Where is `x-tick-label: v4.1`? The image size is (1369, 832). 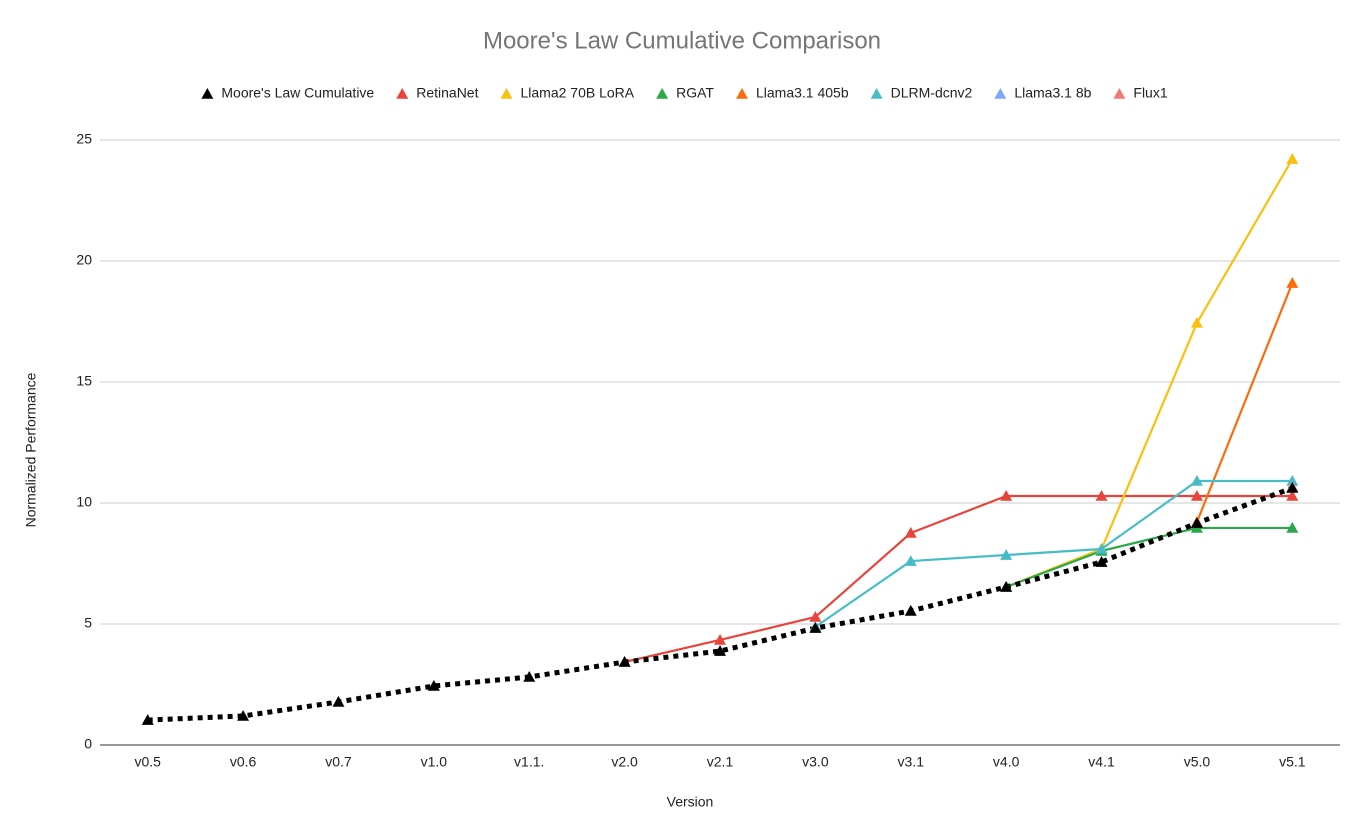 x-tick-label: v4.1 is located at coordinates (1101, 762).